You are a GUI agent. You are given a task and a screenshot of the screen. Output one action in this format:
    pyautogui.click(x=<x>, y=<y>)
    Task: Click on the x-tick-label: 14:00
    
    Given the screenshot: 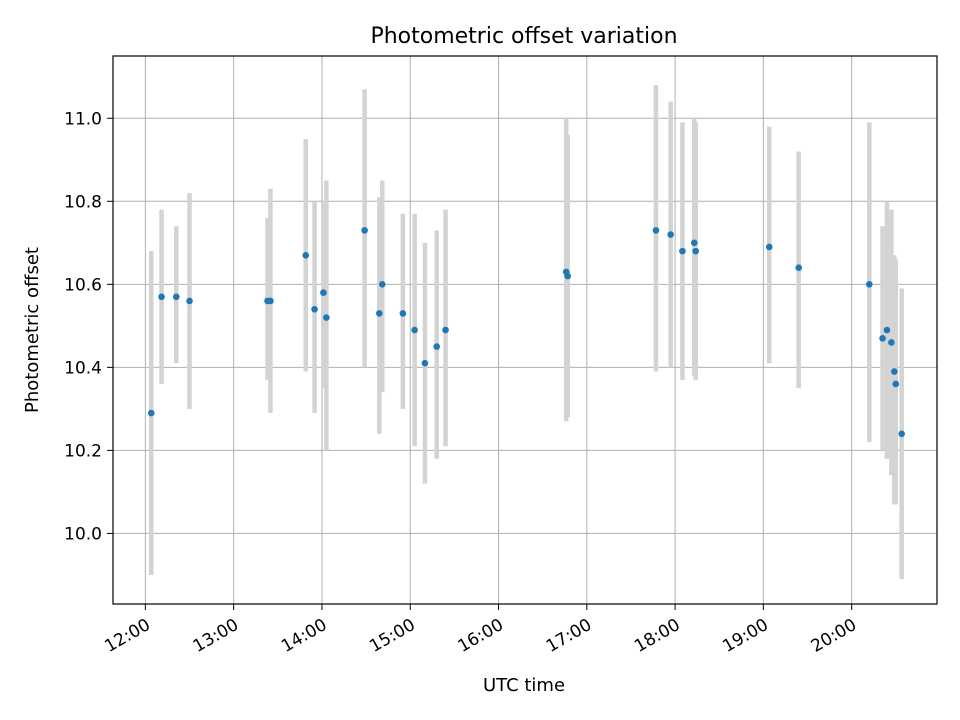 What is the action you would take?
    pyautogui.click(x=304, y=636)
    